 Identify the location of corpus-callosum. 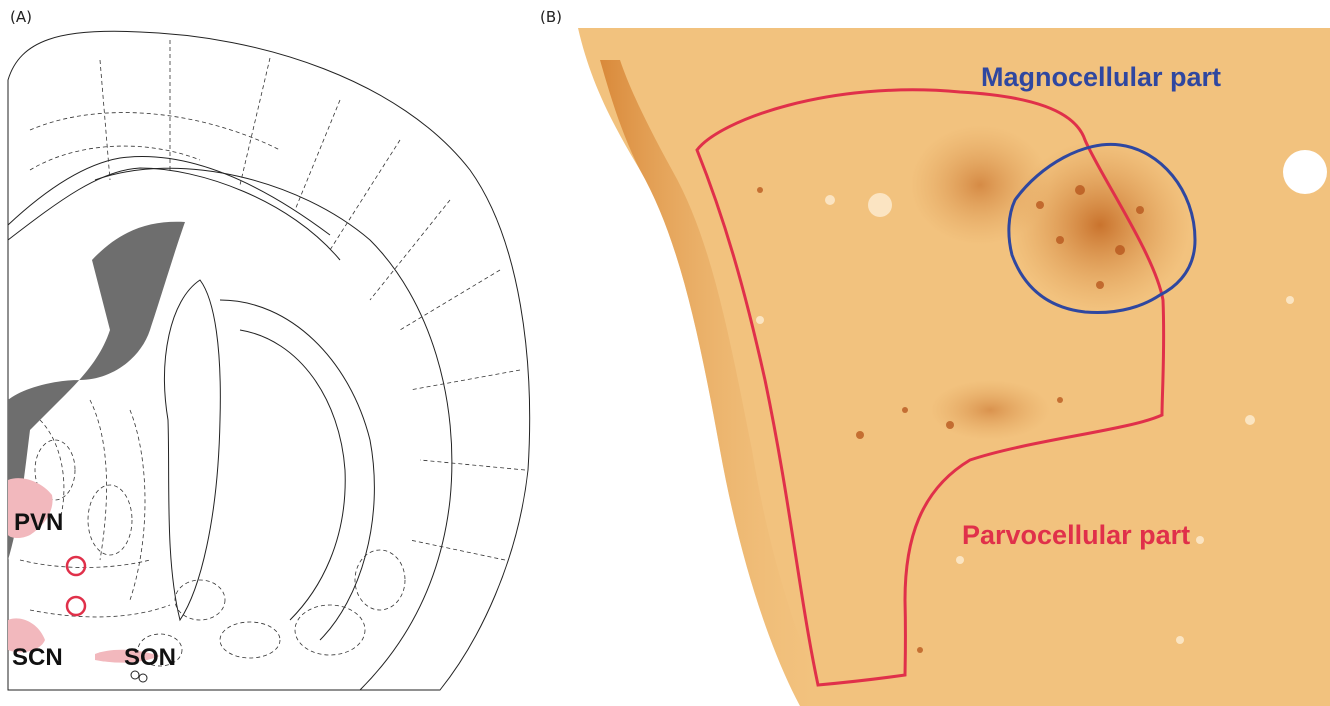
(174, 214).